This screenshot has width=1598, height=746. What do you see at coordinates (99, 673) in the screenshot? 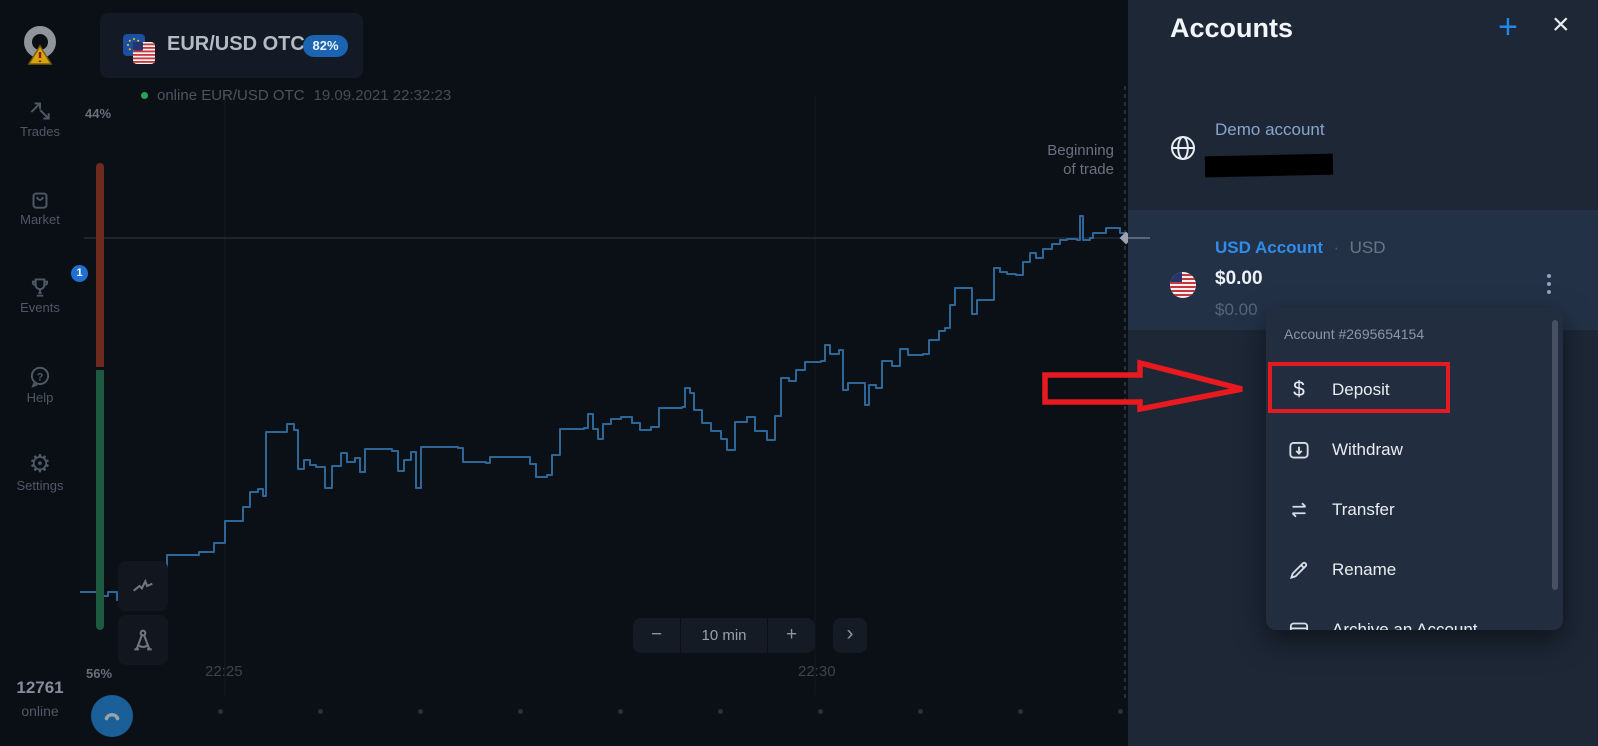
I see `buy-sentiment-percent: 56%` at bounding box center [99, 673].